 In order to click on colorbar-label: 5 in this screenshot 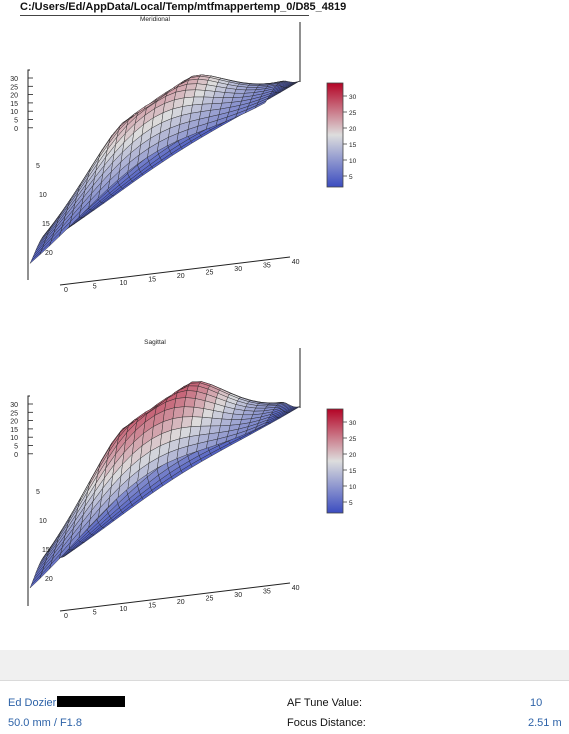, I will do `click(351, 177)`.